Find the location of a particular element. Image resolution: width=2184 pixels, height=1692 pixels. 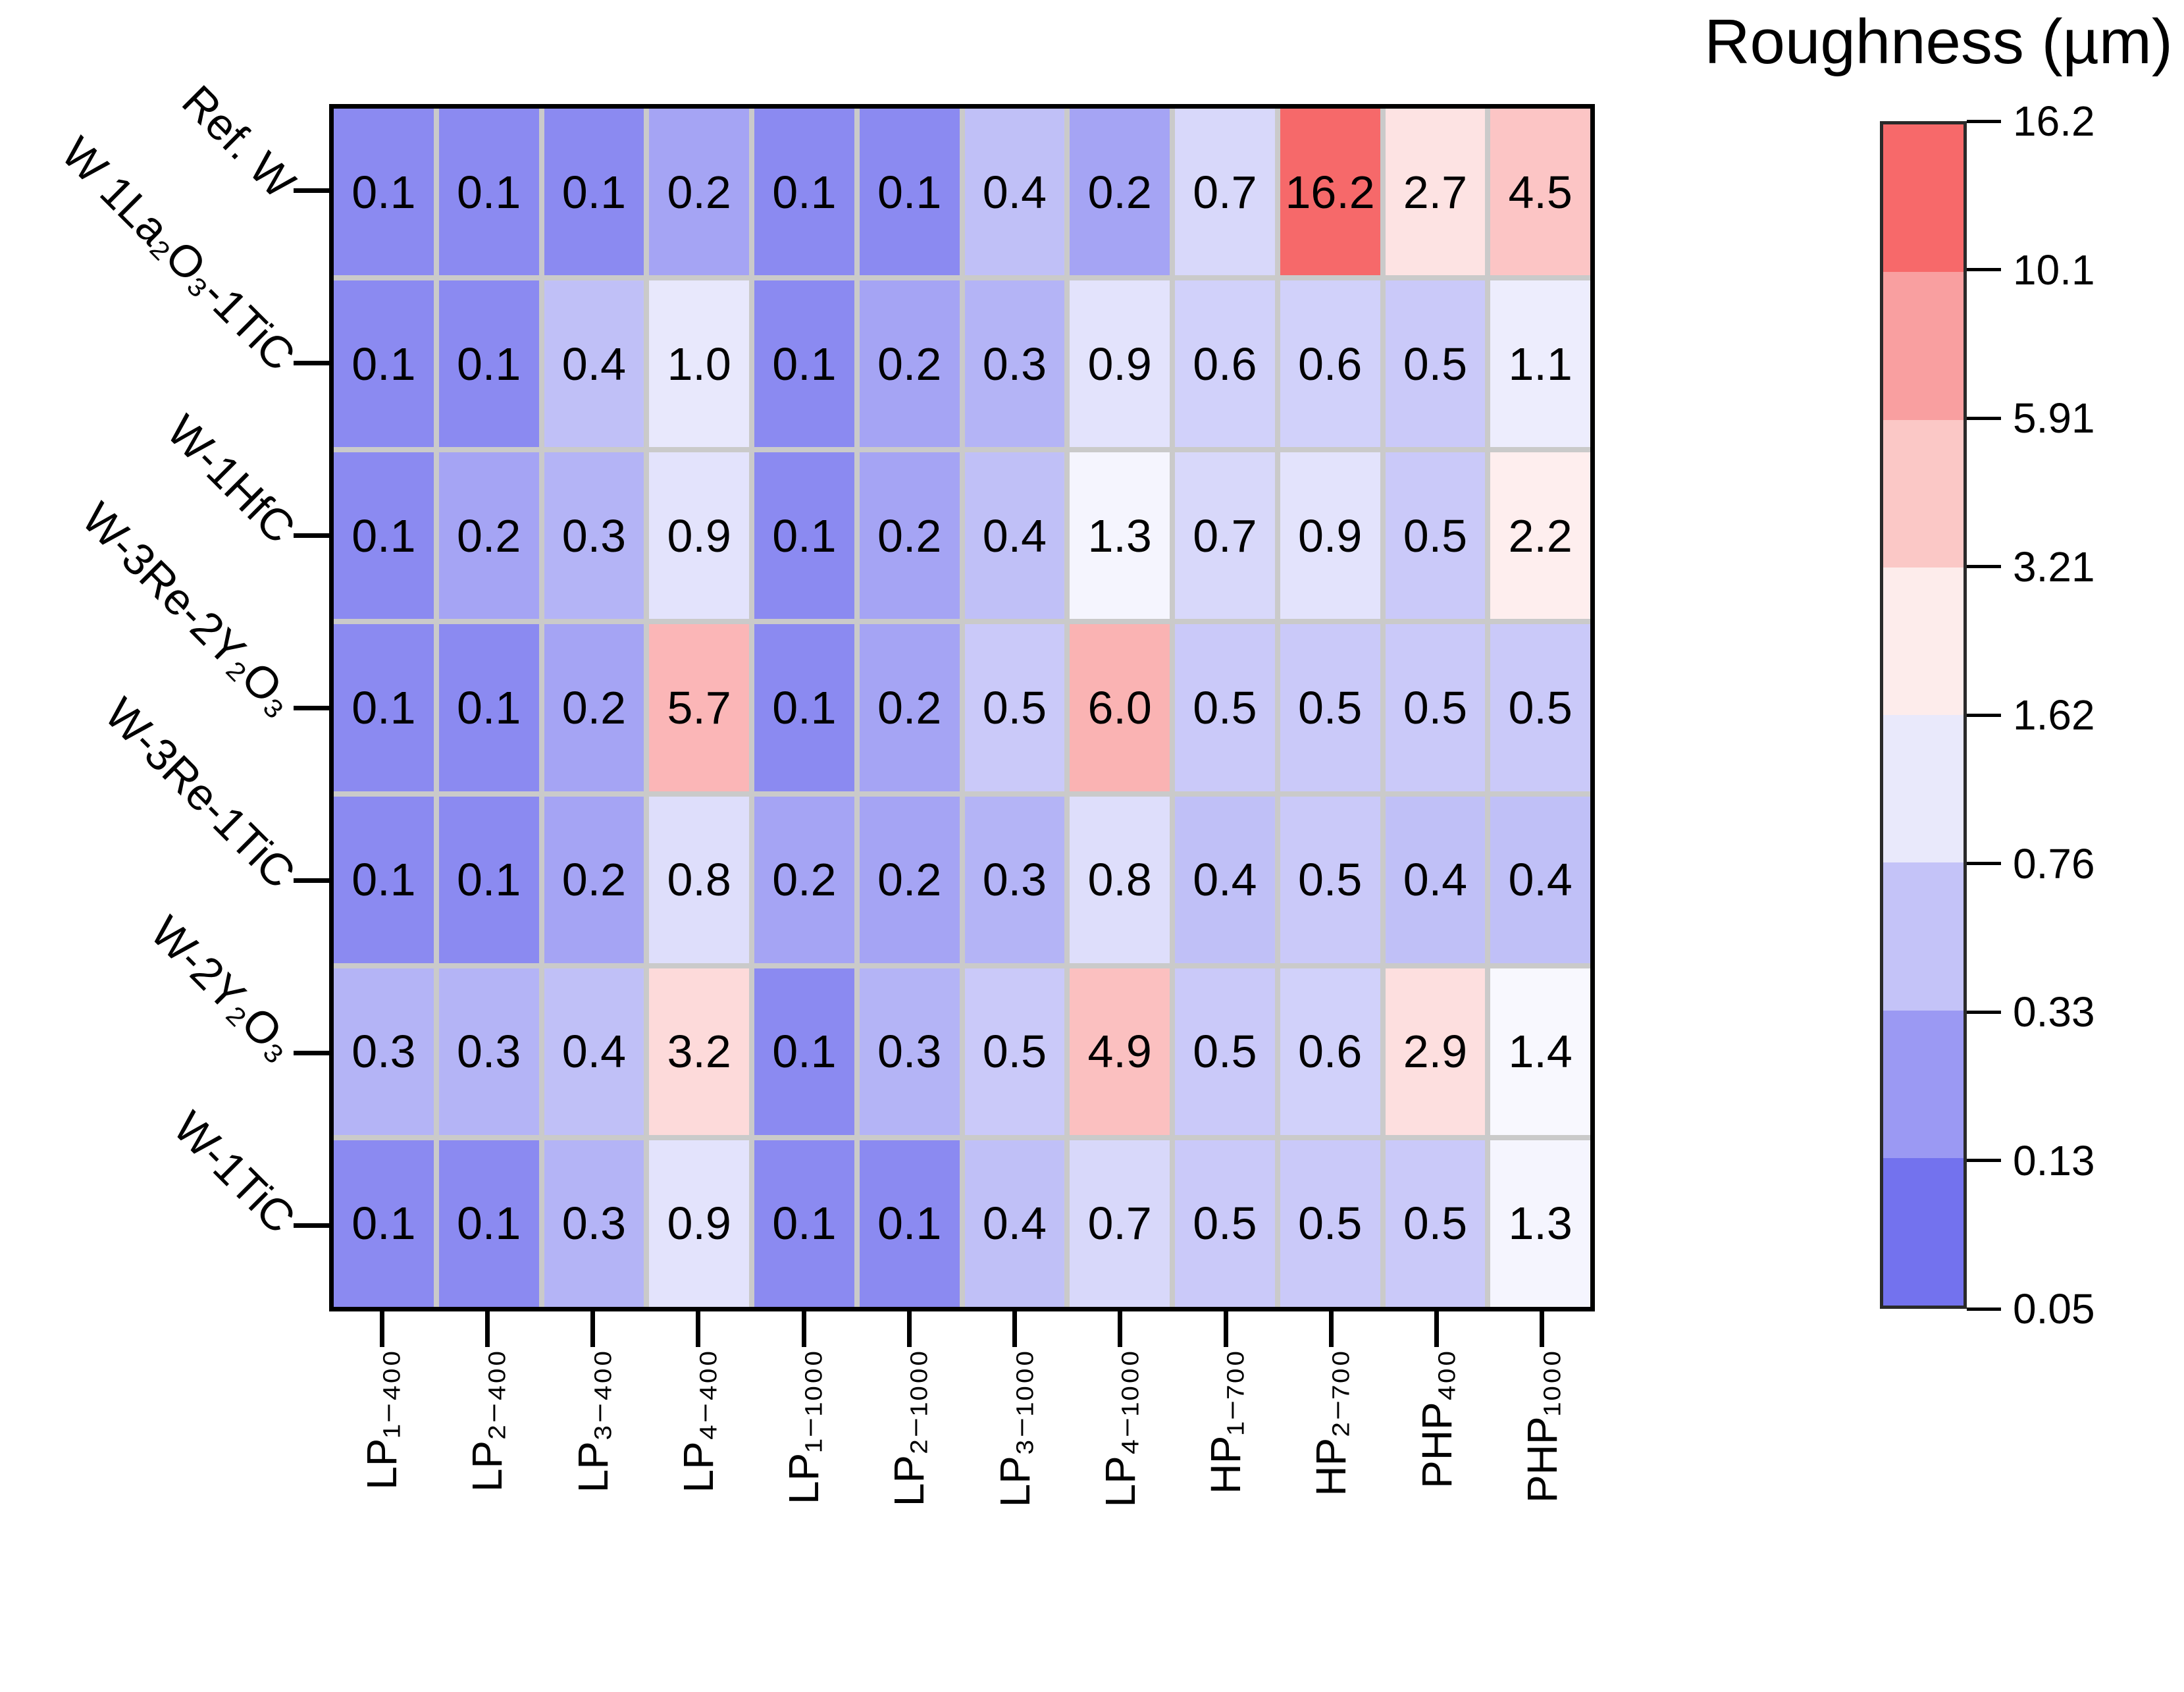

heatmap-cell-r2-c11: 0.5 is located at coordinates (1435, 364).